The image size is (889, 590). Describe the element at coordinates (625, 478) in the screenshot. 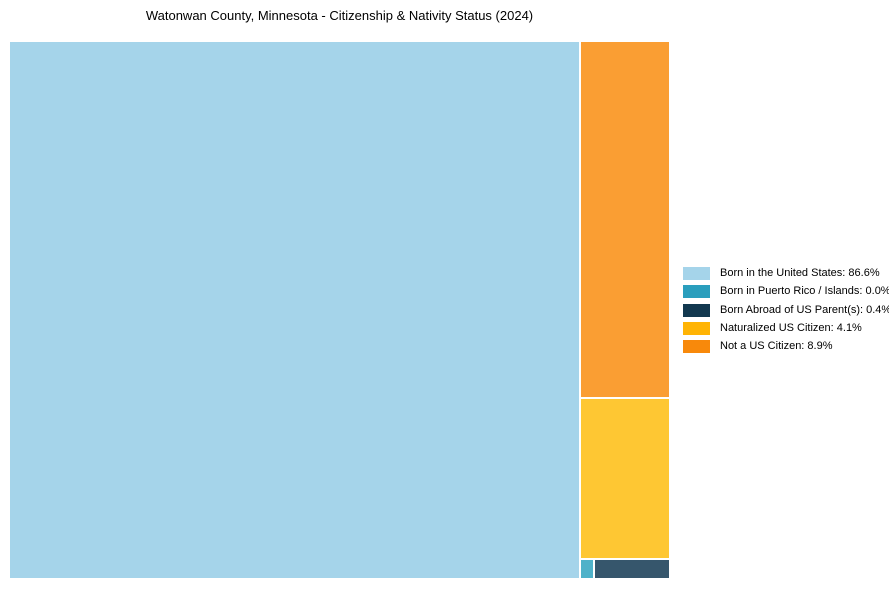

I see `treemap-tile-naturalized-us-citizen` at that location.